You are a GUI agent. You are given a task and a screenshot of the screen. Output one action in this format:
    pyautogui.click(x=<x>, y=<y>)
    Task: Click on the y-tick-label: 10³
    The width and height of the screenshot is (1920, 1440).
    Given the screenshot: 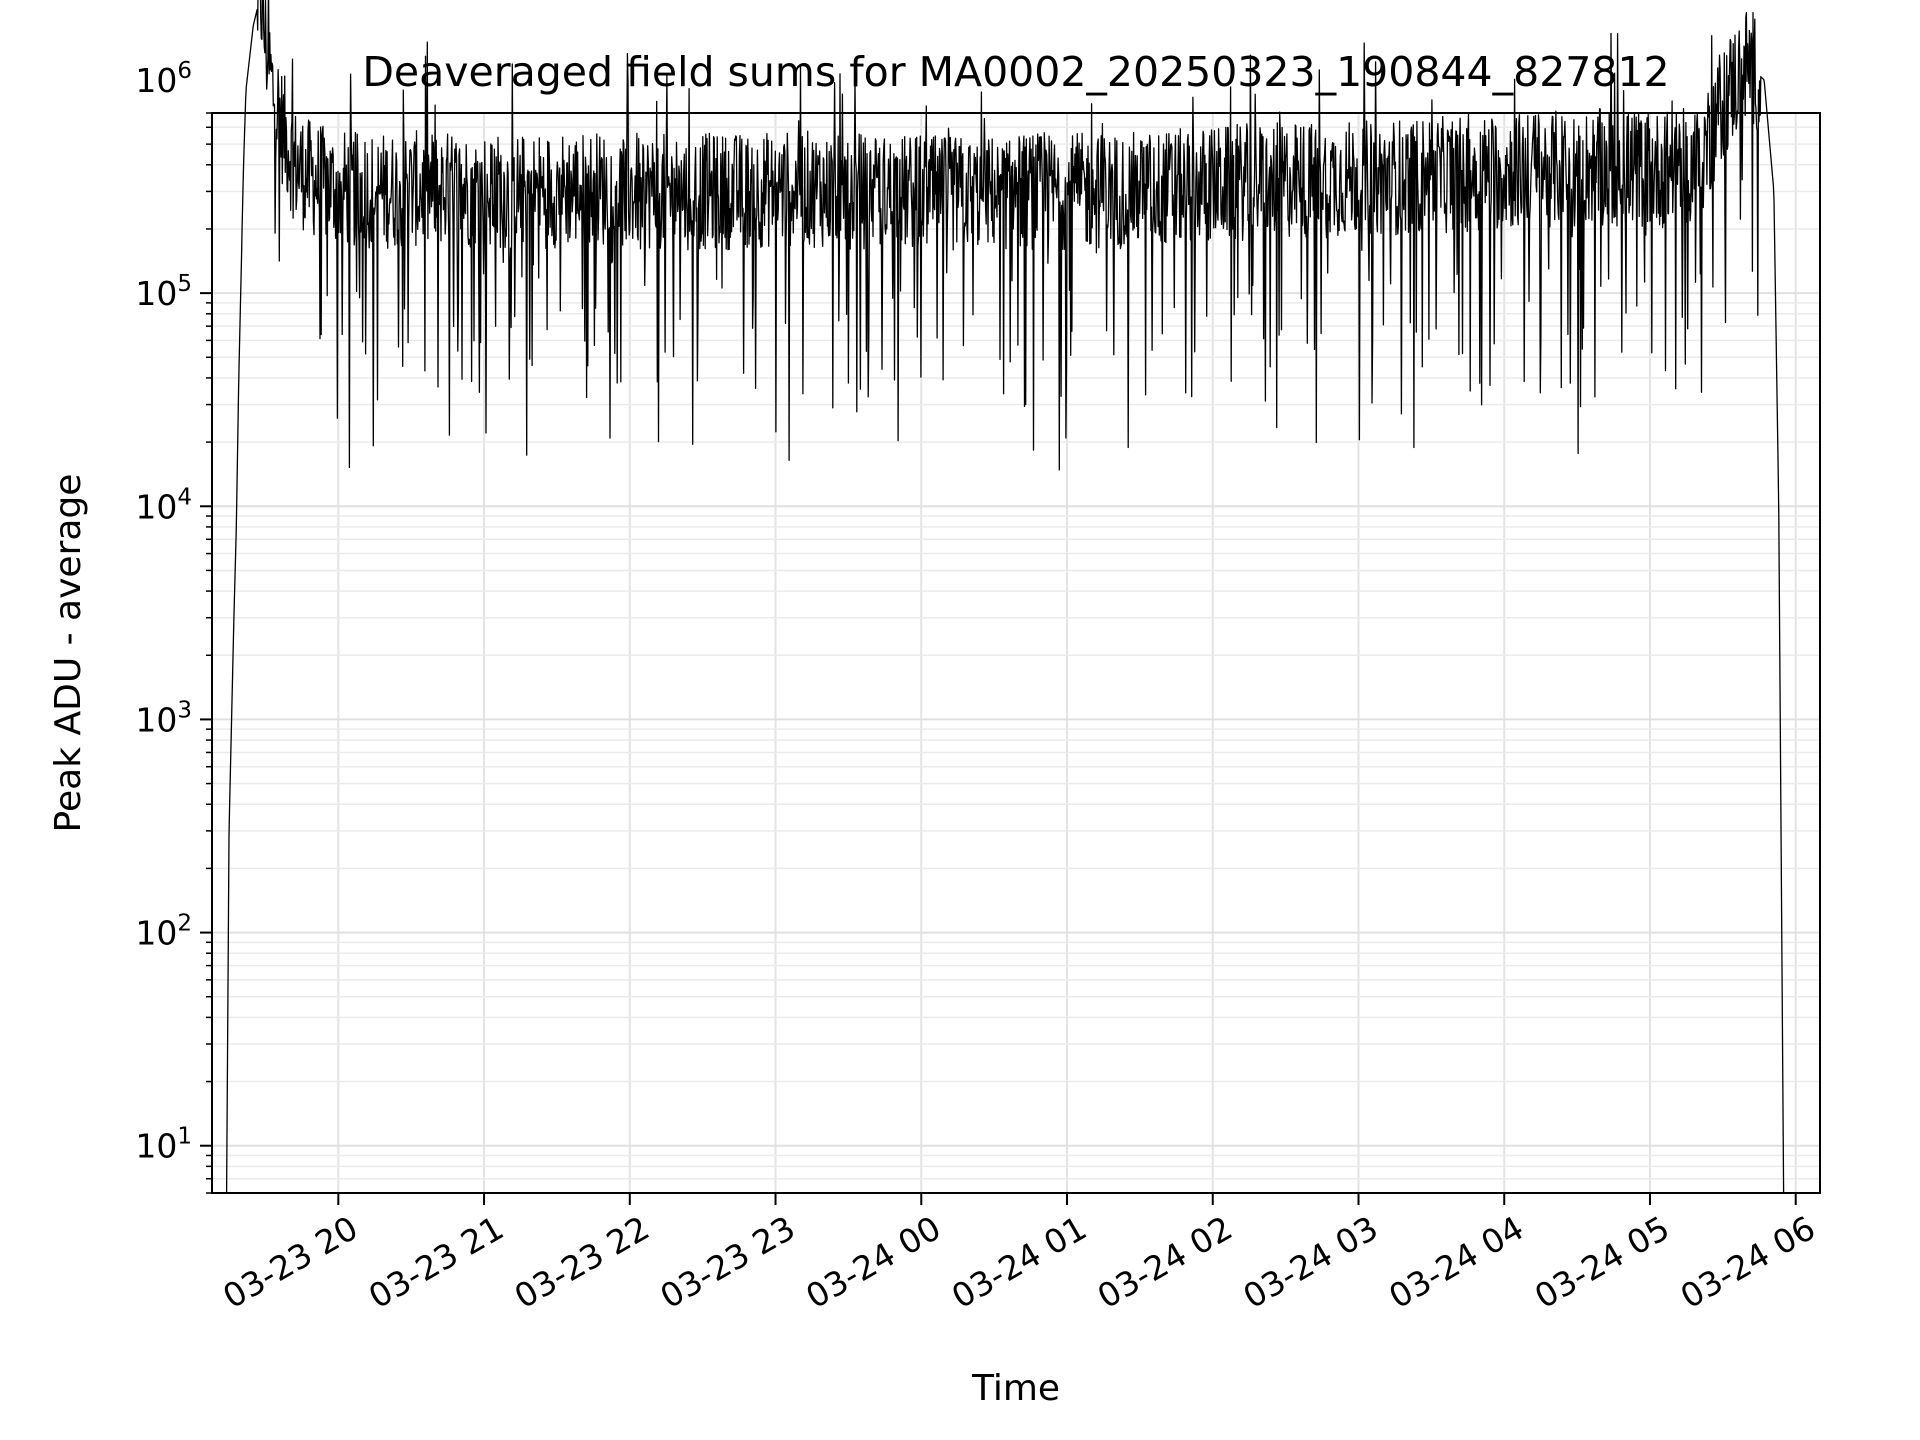 What is the action you would take?
    pyautogui.click(x=163, y=718)
    